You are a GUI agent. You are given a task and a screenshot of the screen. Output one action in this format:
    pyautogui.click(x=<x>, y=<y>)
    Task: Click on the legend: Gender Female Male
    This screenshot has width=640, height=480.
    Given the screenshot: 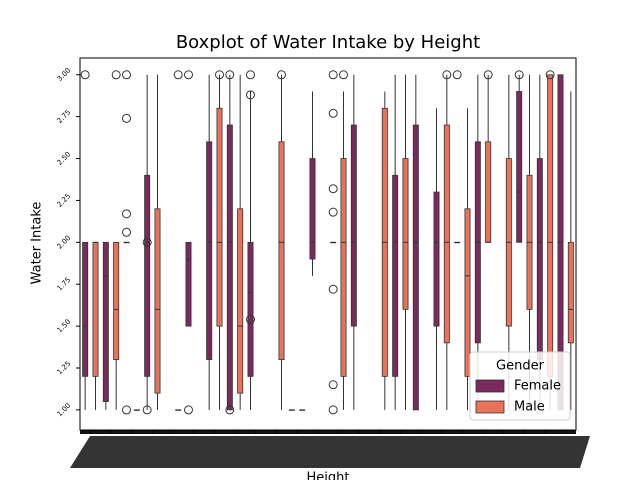 What is the action you would take?
    pyautogui.click(x=520, y=386)
    